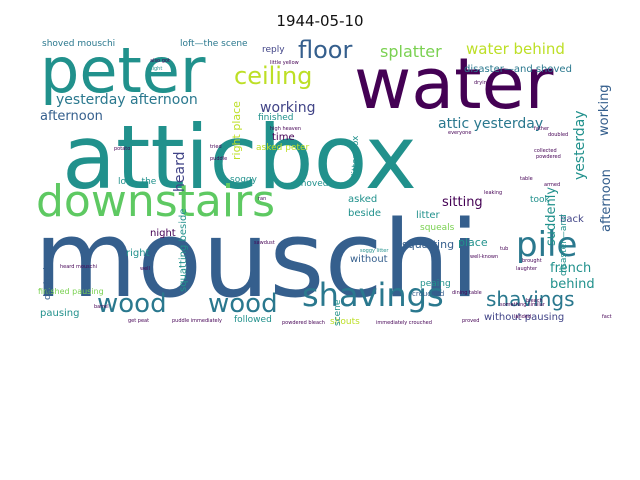 The width and height of the screenshot is (640, 480). What do you see at coordinates (482, 83) in the screenshot?
I see `word-drying: drying` at bounding box center [482, 83].